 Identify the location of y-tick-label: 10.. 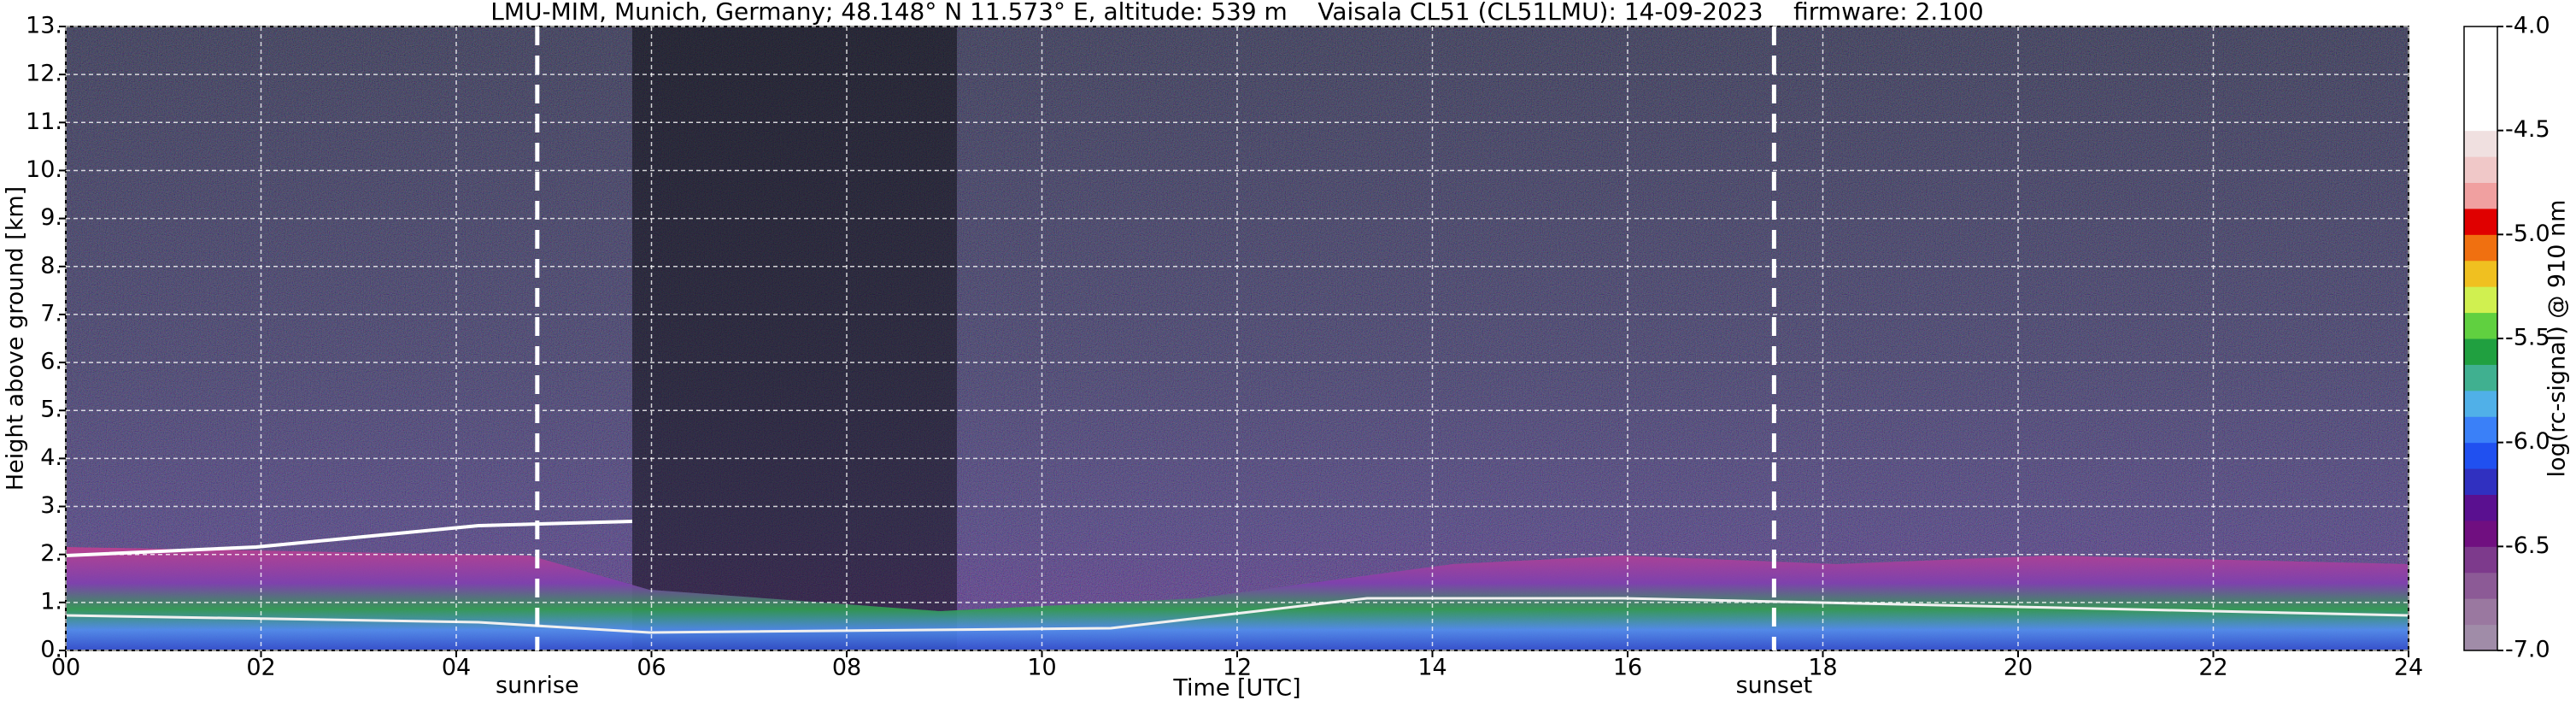
(44, 169).